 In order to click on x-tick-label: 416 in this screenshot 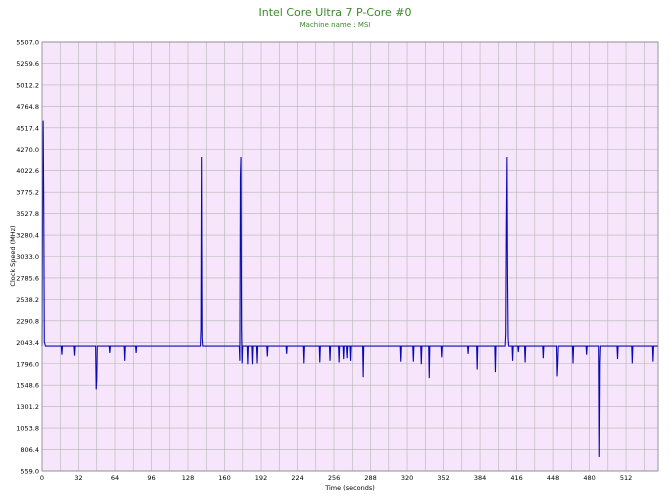, I will do `click(516, 478)`.